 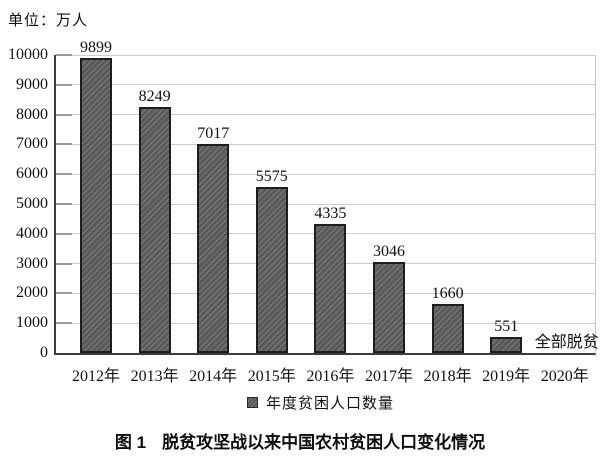 What do you see at coordinates (271, 376) in the screenshot?
I see `x-axis-label-2015年: 2015年` at bounding box center [271, 376].